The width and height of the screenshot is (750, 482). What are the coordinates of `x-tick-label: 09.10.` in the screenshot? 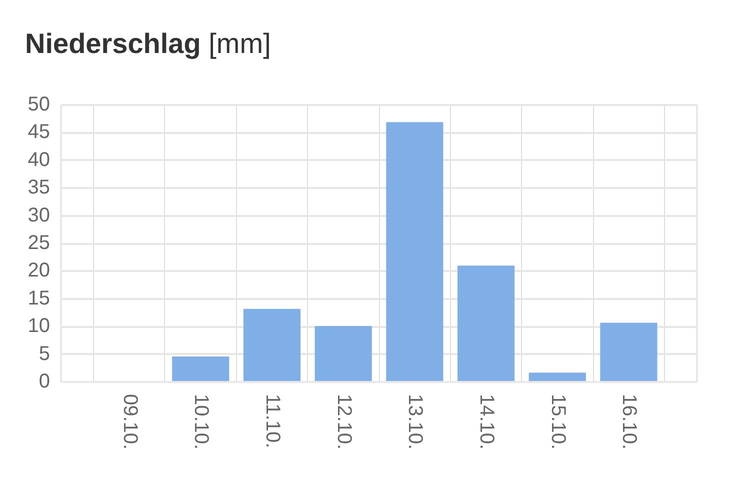 It's located at (129, 422).